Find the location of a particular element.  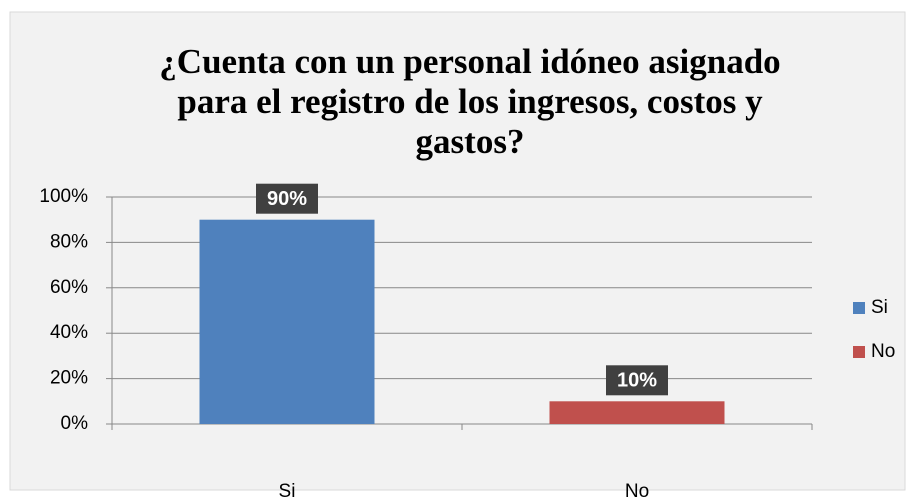

data-label: 90% is located at coordinates (287, 199).